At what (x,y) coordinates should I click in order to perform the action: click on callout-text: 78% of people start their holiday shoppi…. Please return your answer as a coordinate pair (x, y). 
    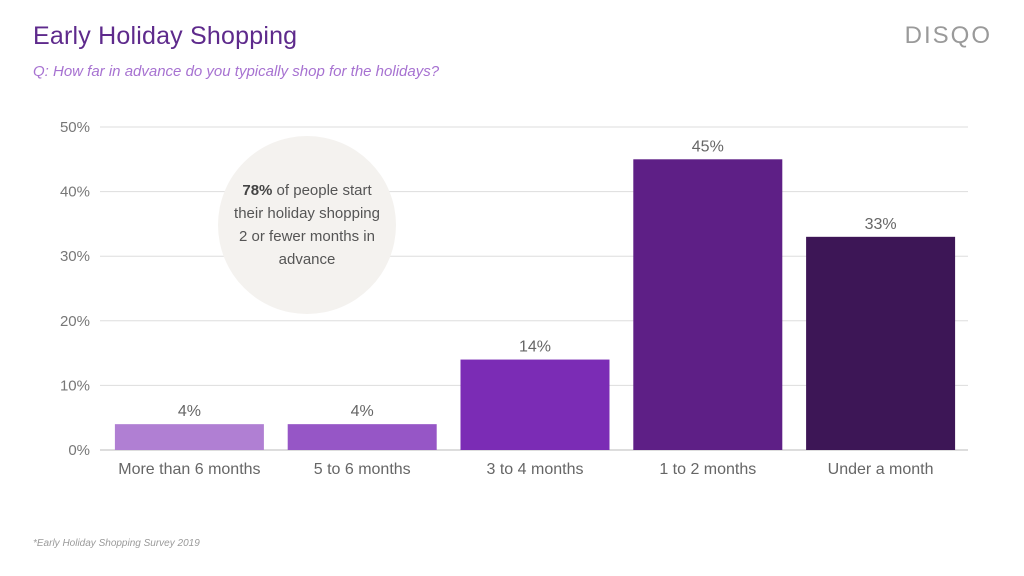
    Looking at the image, I should click on (307, 225).